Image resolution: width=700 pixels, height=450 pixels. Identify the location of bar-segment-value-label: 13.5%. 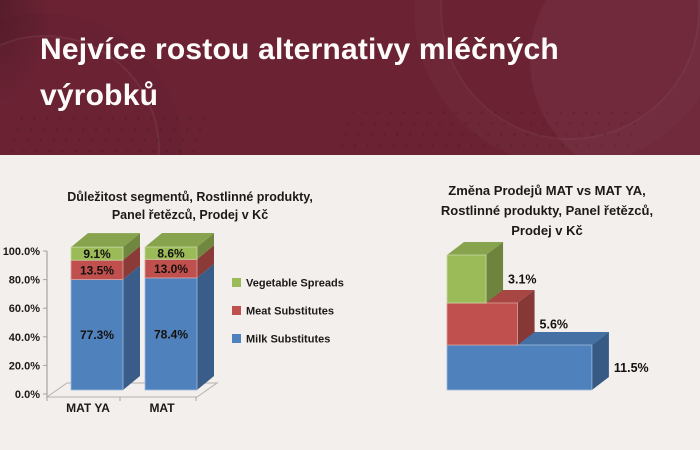
(97, 270).